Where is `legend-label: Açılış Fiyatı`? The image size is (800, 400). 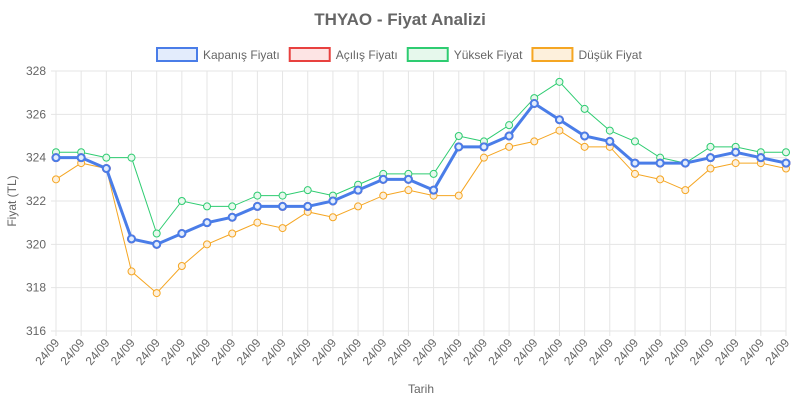 legend-label: Açılış Fiyatı is located at coordinates (367, 55).